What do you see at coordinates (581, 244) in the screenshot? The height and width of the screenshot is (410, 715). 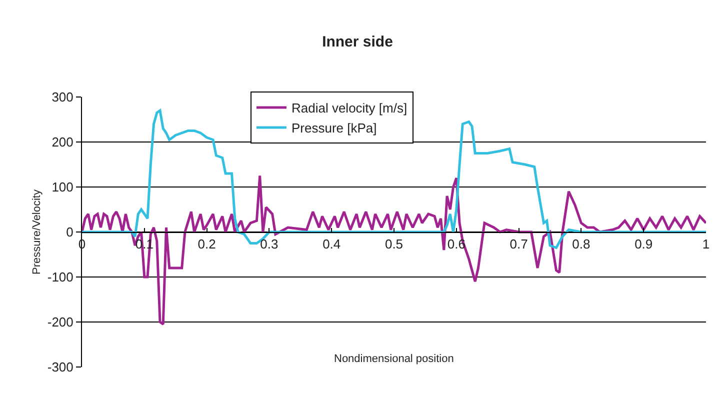 I see `x-tick-label: 0.8` at bounding box center [581, 244].